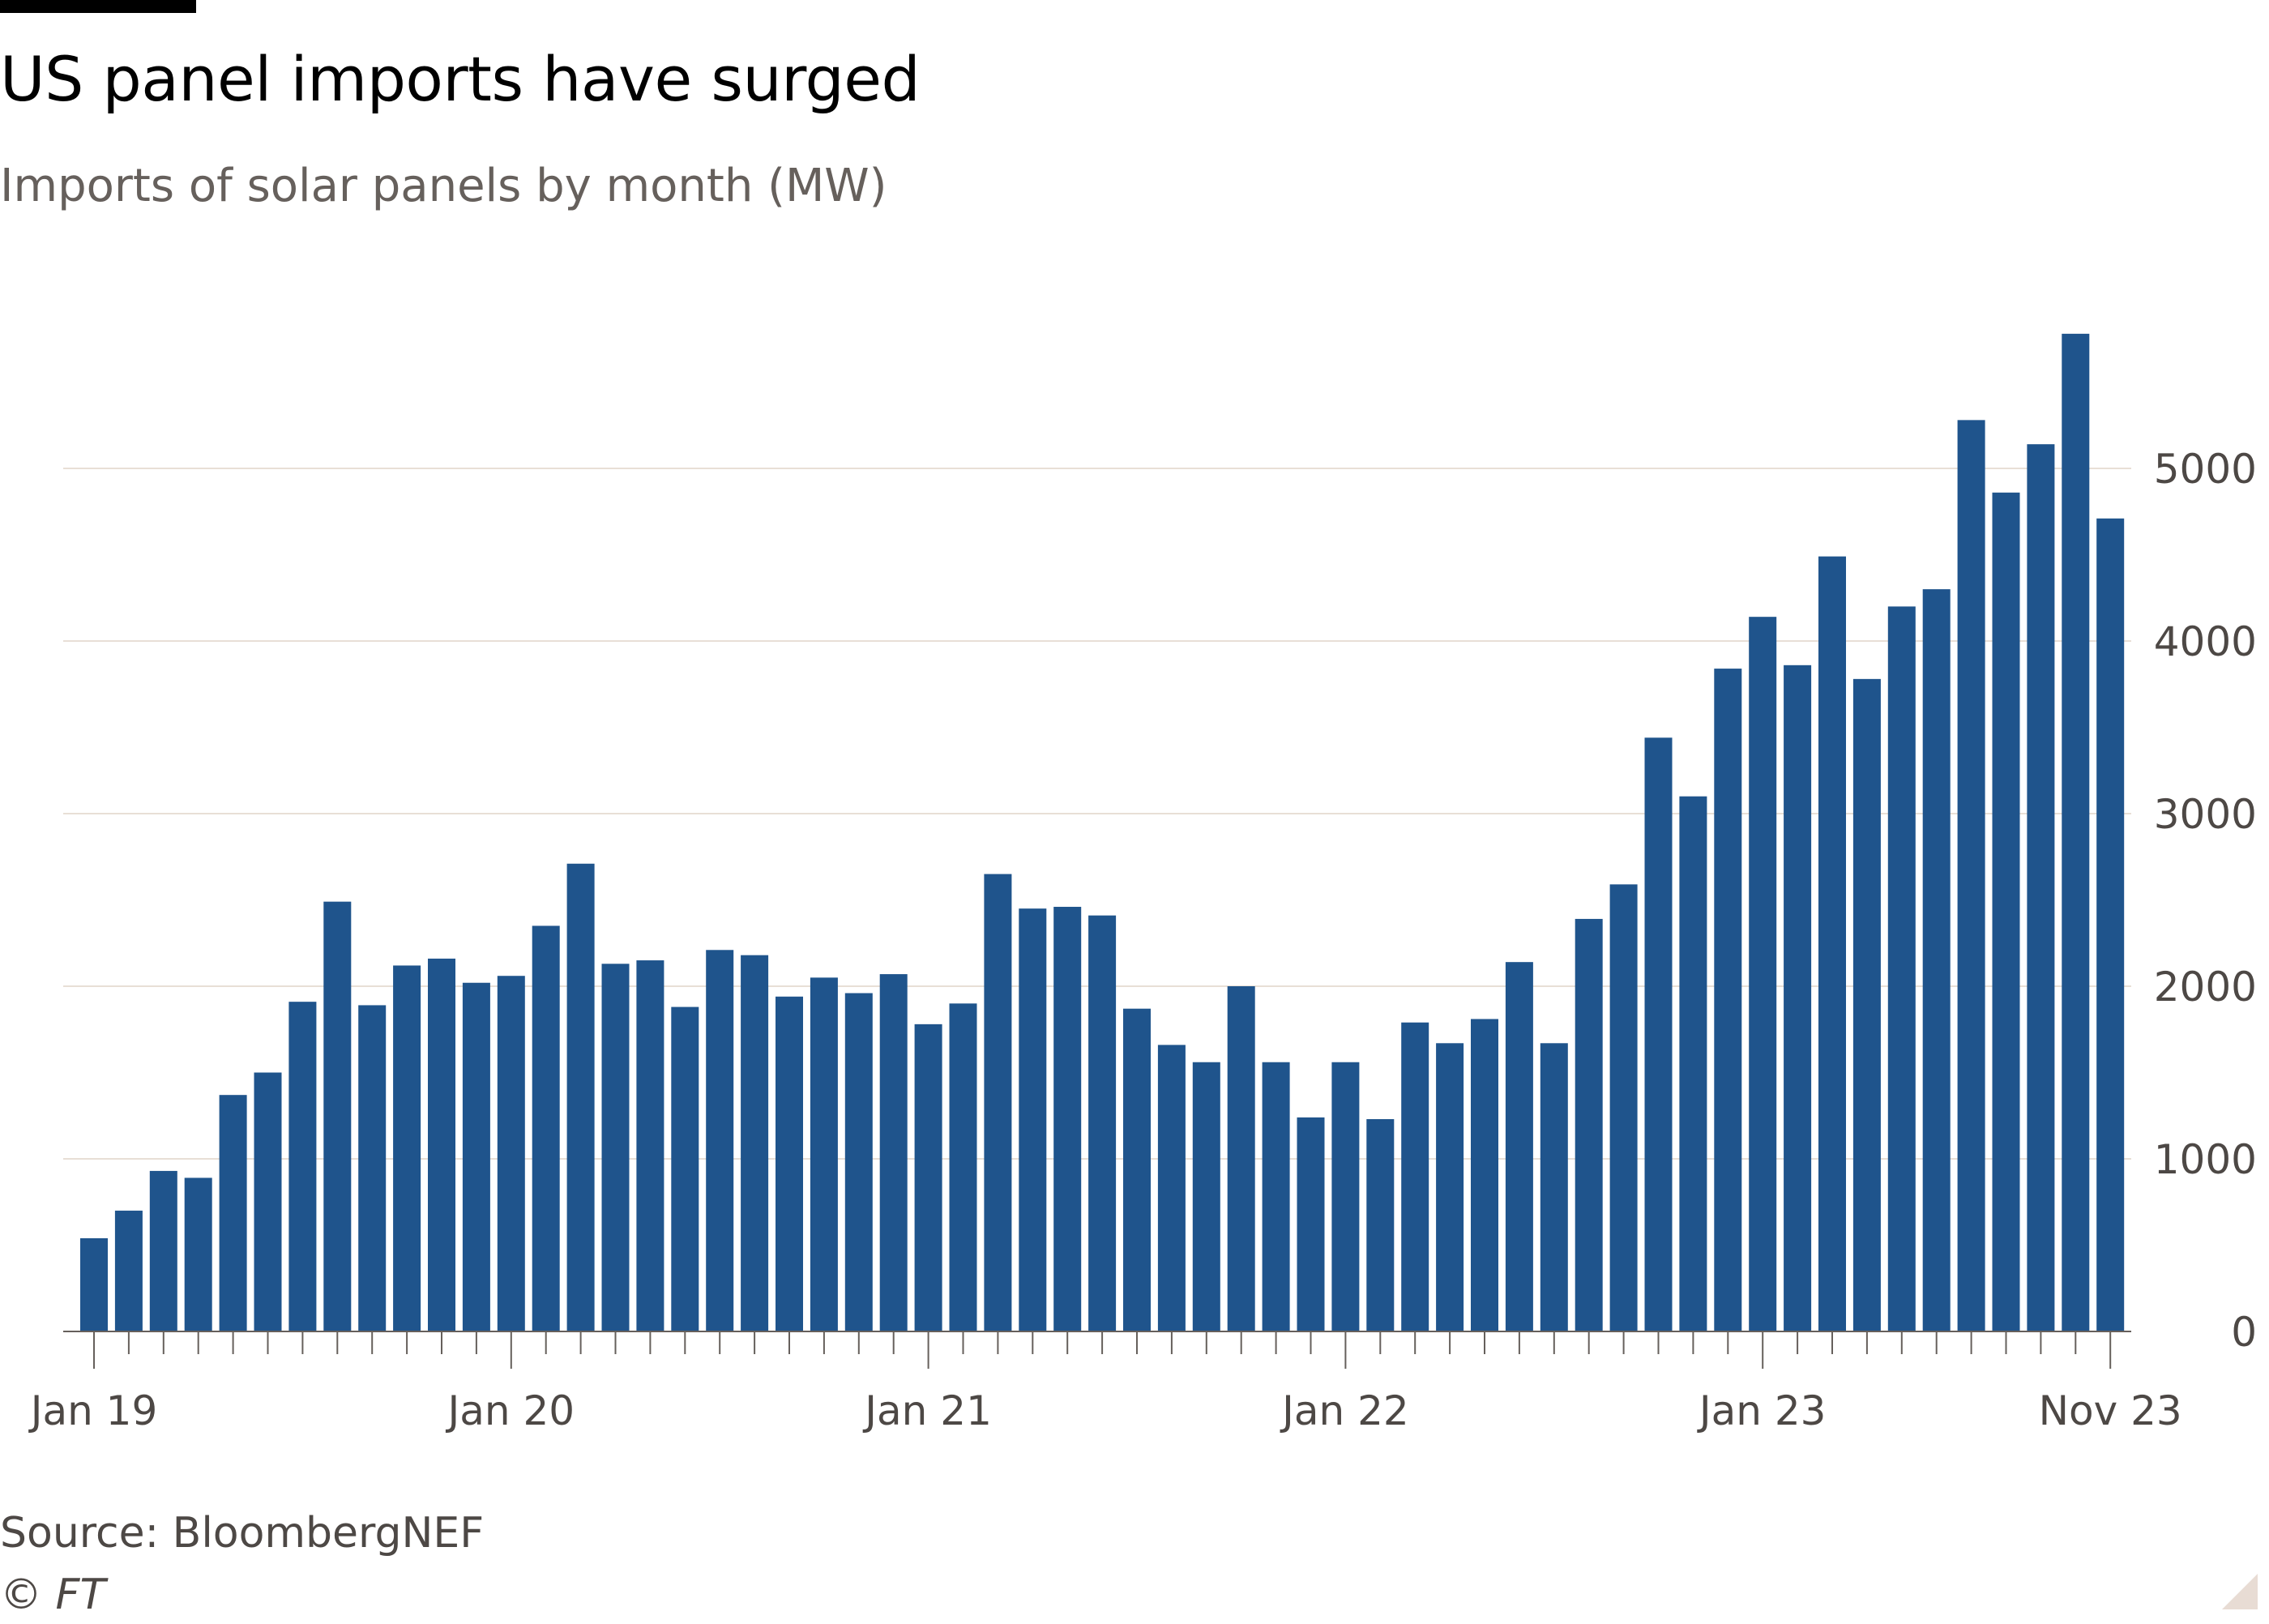 The height and width of the screenshot is (1624, 2269). I want to click on copyright-note: © FT, so click(53, 1595).